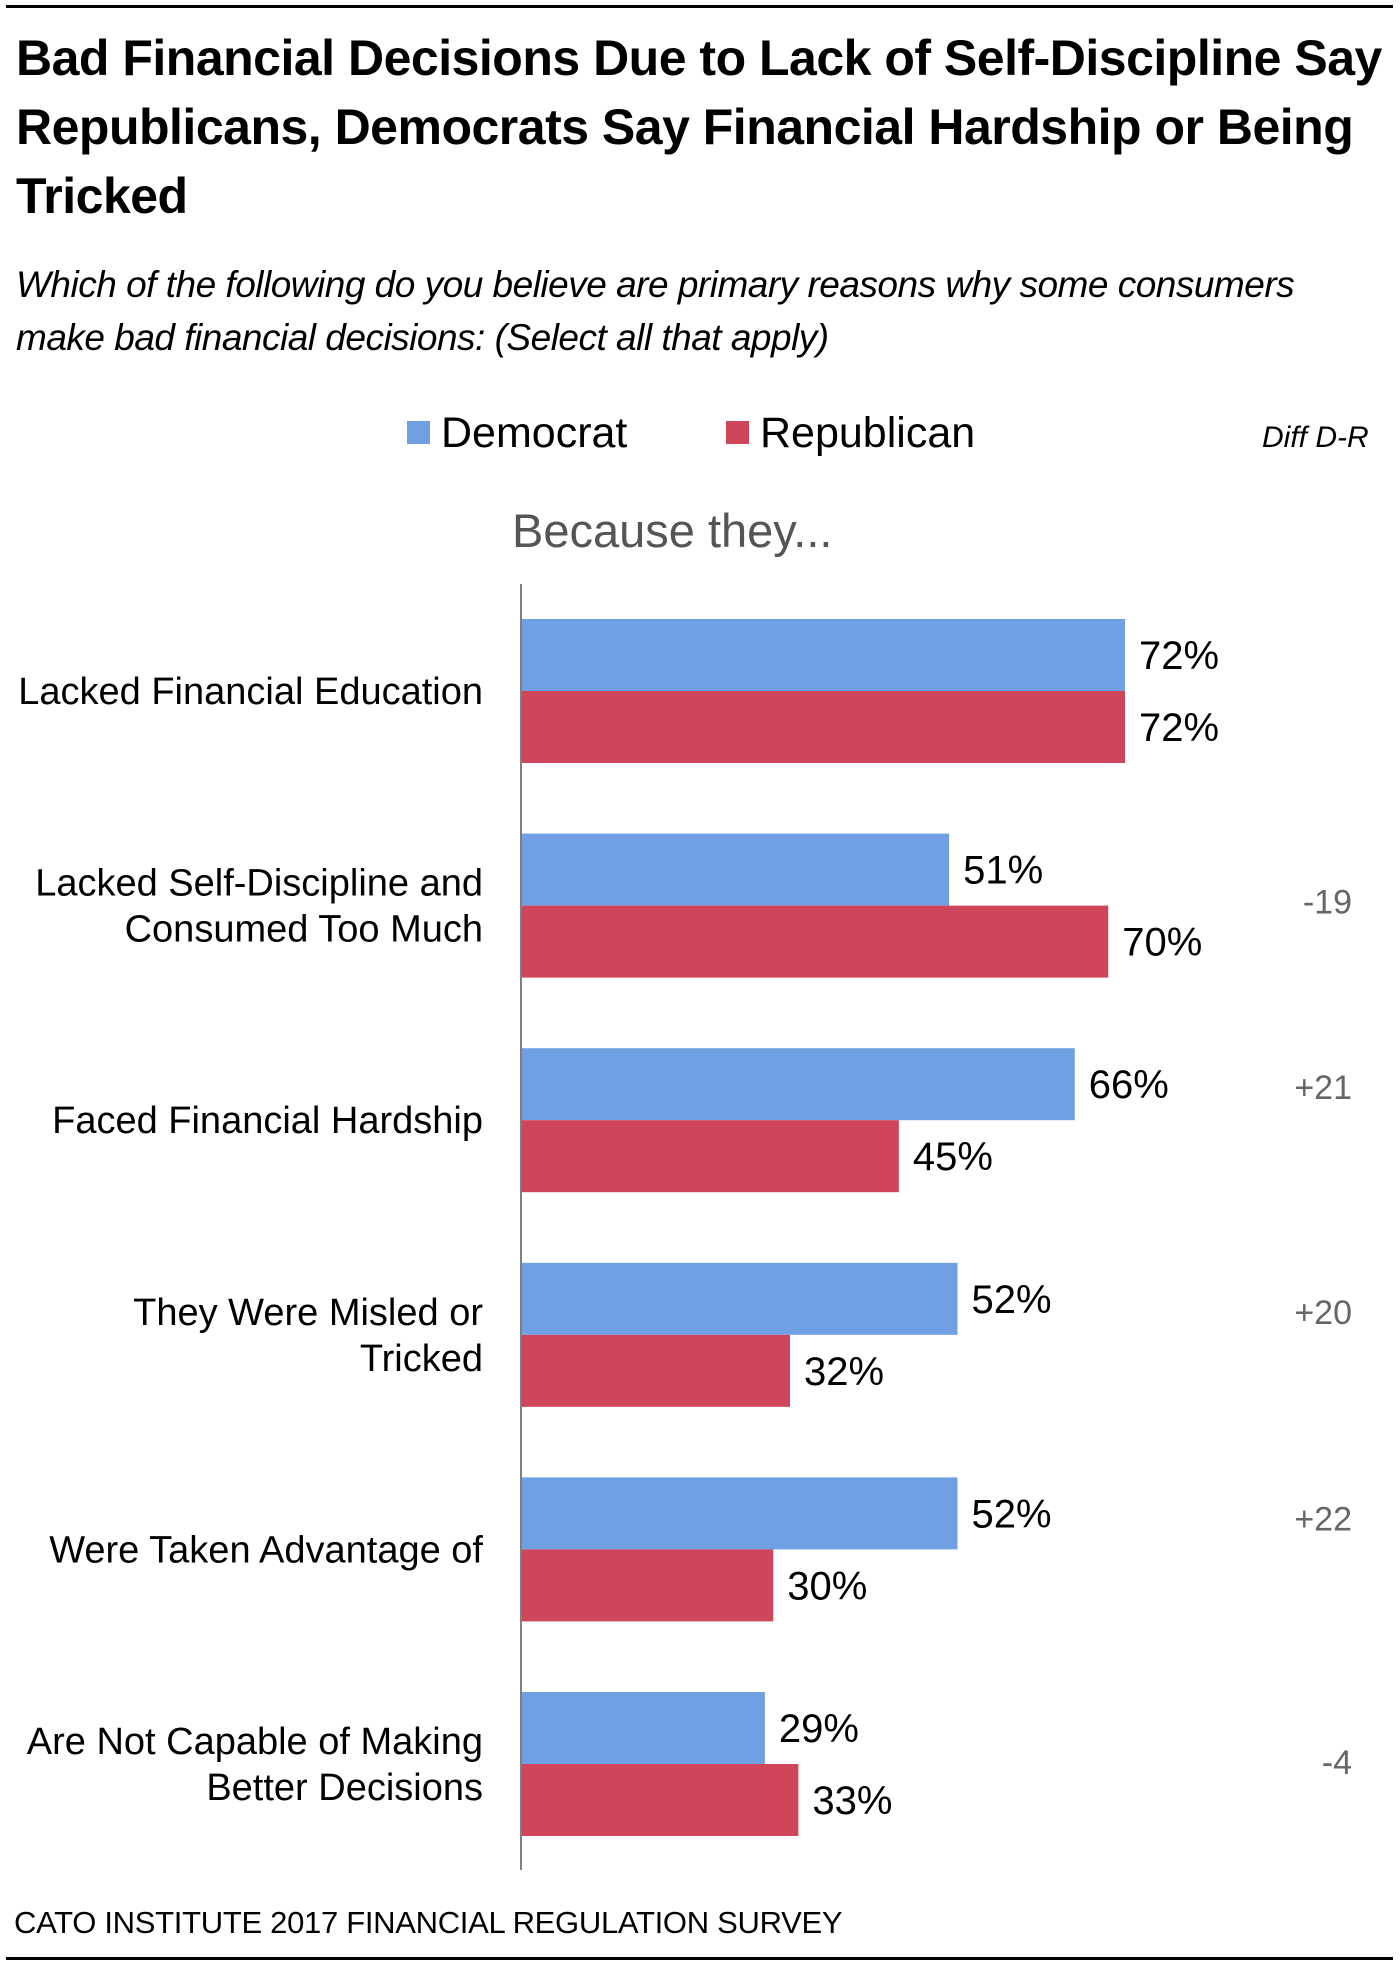 The height and width of the screenshot is (1976, 1400). I want to click on diff-label: -19, so click(1327, 903).